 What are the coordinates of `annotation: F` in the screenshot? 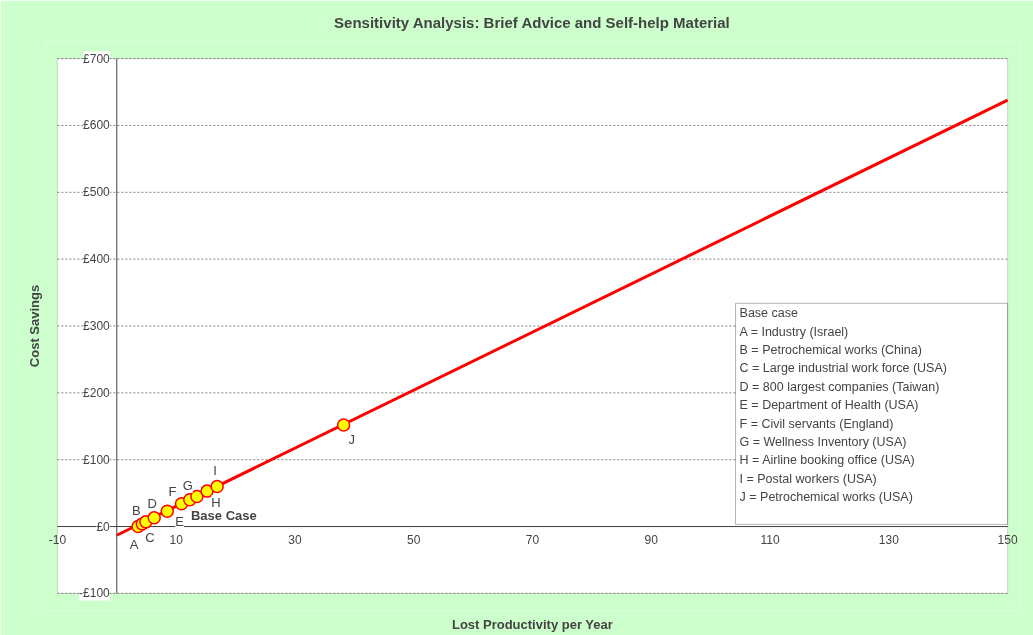 It's located at (172, 491).